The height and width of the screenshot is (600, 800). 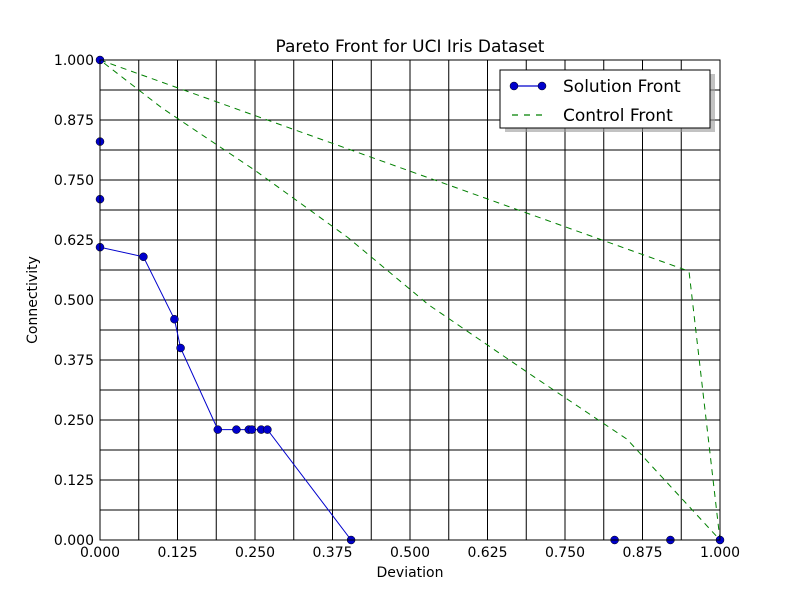 I want to click on legend-control-label: Control Front, so click(x=618, y=116).